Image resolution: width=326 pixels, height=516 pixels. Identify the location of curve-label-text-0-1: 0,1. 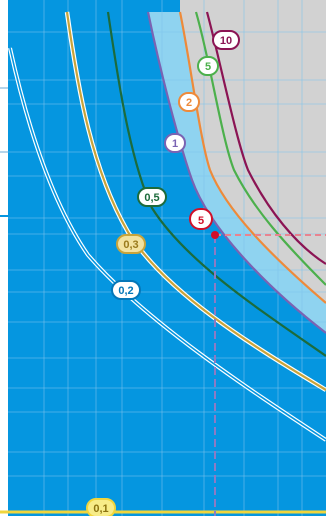
(100, 509).